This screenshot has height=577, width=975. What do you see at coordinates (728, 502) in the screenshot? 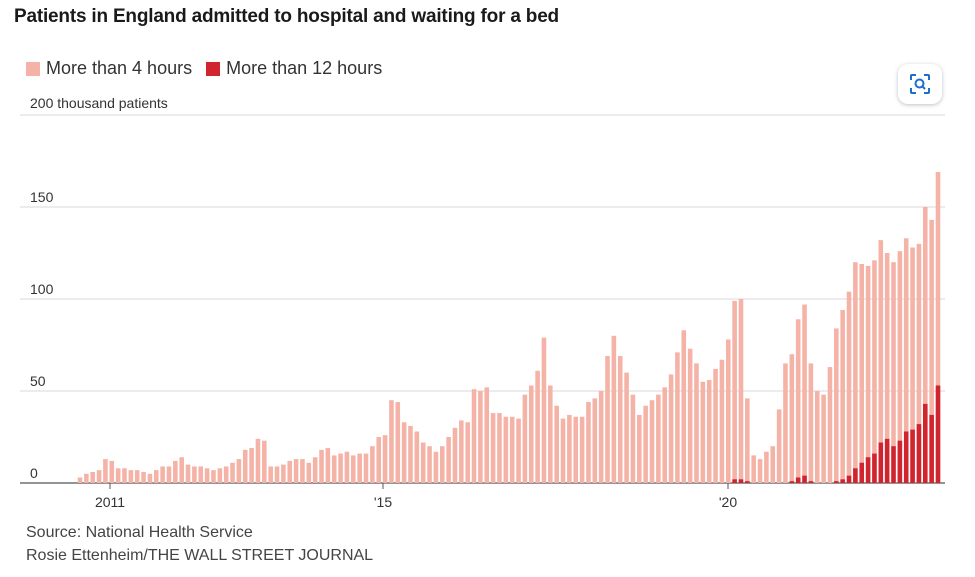
I see `x-tick-label: '20` at bounding box center [728, 502].